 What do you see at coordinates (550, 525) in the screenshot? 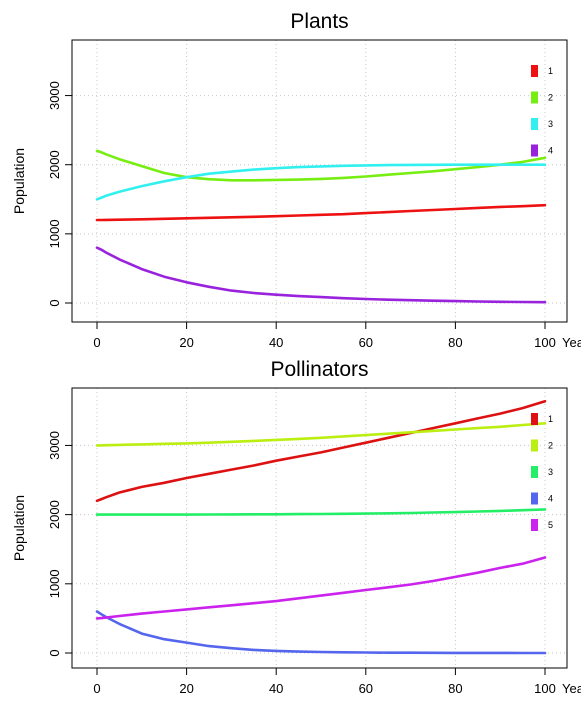
I see `legend-label-5: 5` at bounding box center [550, 525].